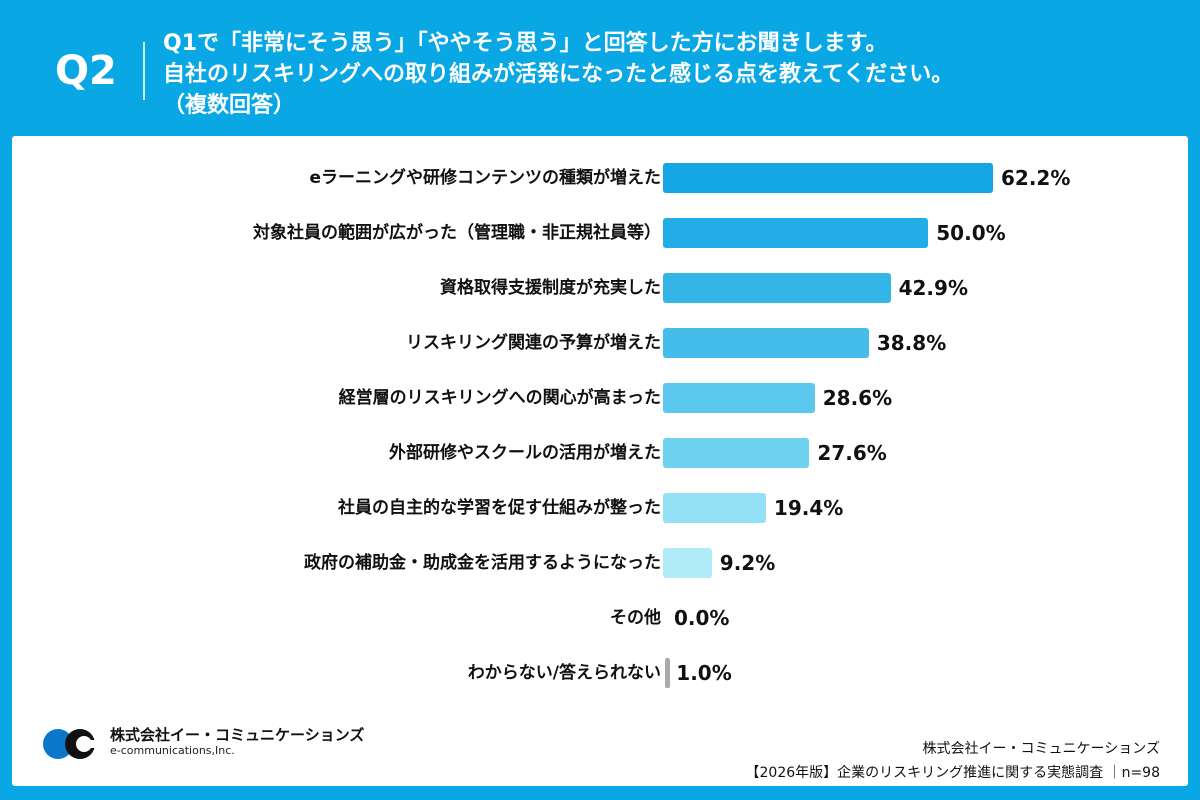  What do you see at coordinates (482, 563) in the screenshot?
I see `category-label: 政府の補助金・助成金を活用するようになった` at bounding box center [482, 563].